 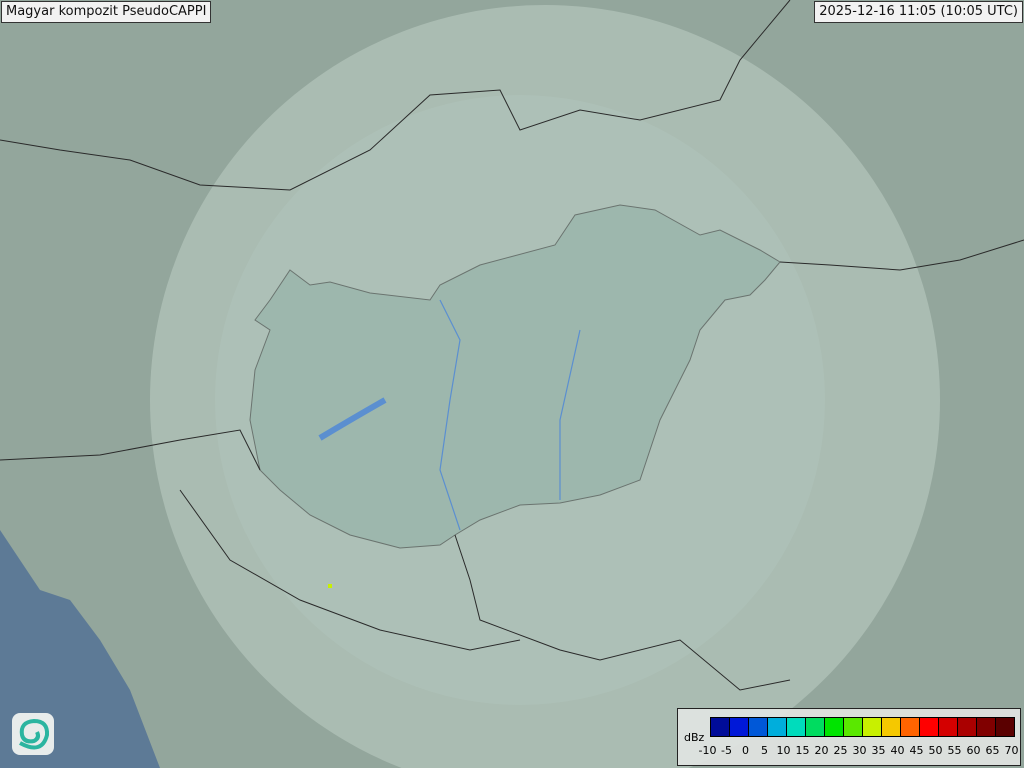 I want to click on tick-label: 60, so click(x=973, y=750).